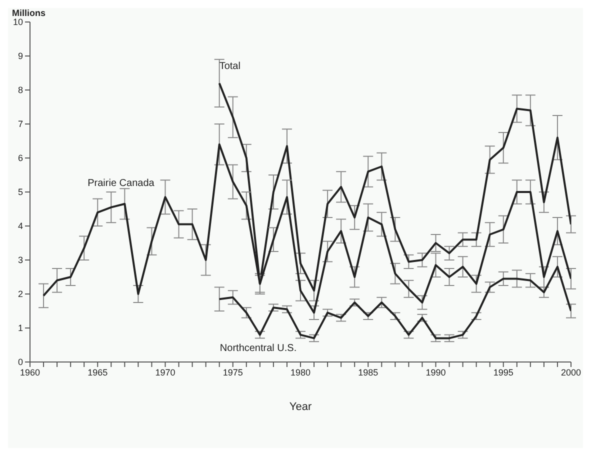 The image size is (591, 455). I want to click on x-tick-label: 1975, so click(232, 372).